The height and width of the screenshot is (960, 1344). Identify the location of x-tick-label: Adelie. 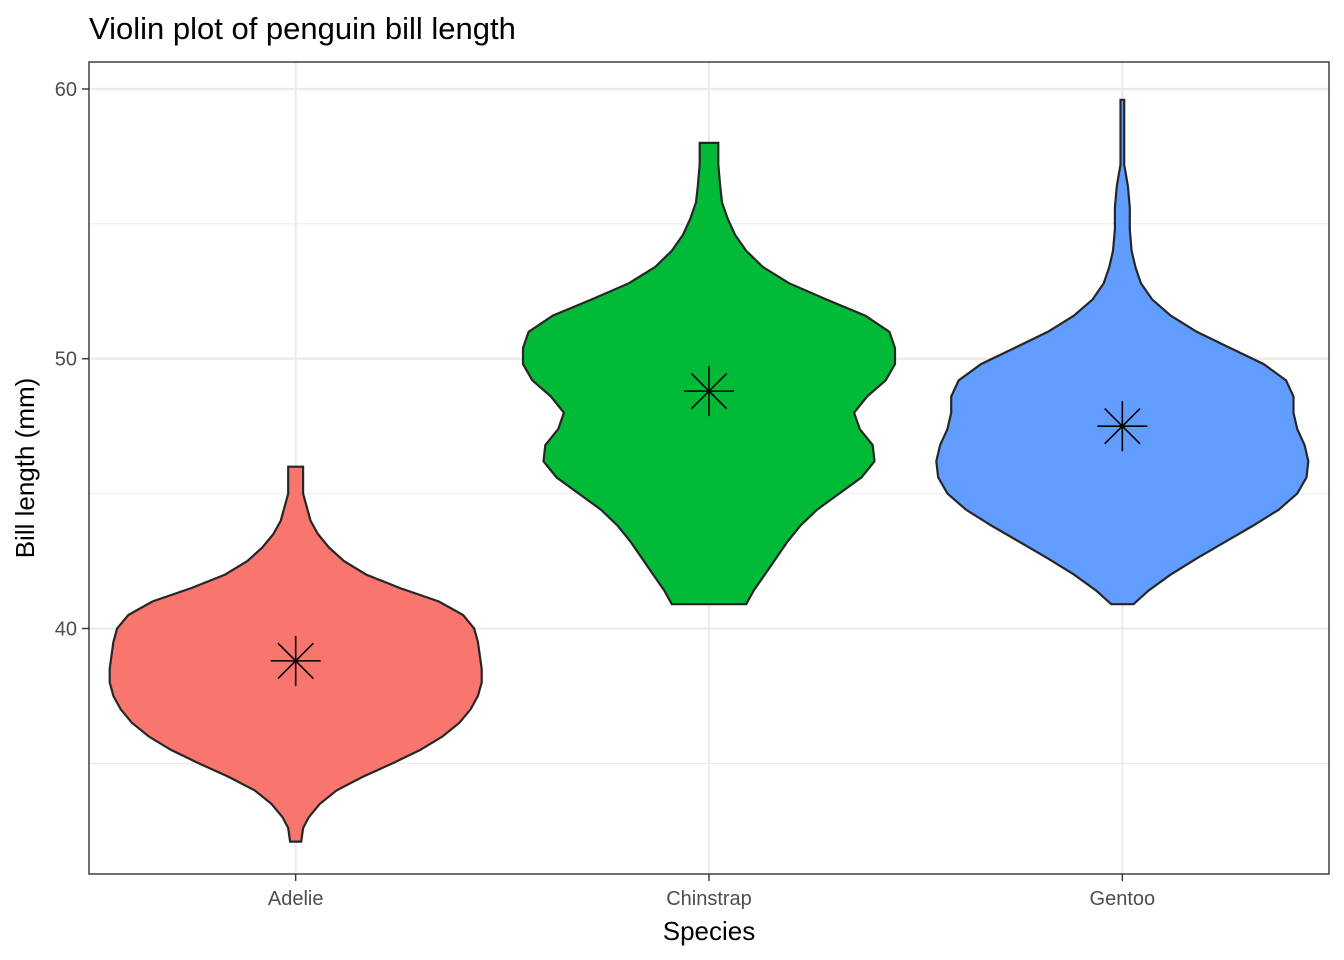
(296, 899).